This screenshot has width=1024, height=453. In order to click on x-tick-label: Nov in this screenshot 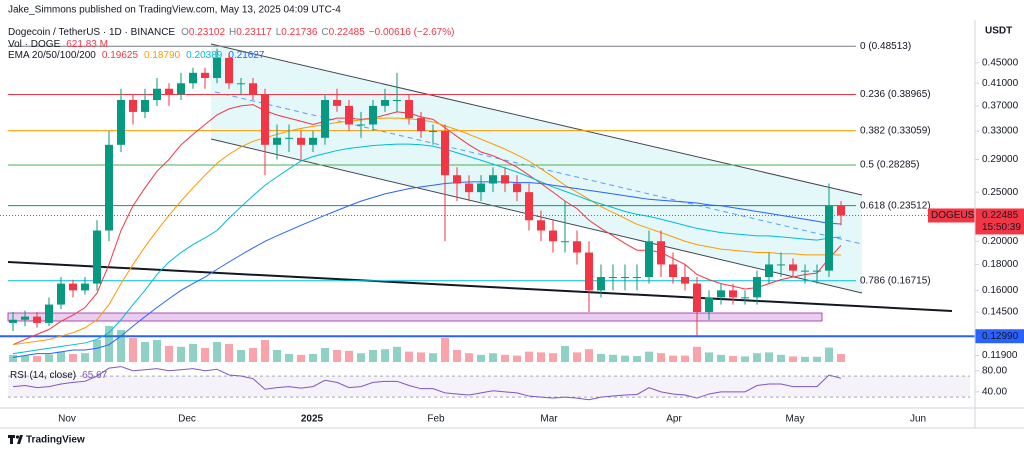, I will do `click(67, 419)`.